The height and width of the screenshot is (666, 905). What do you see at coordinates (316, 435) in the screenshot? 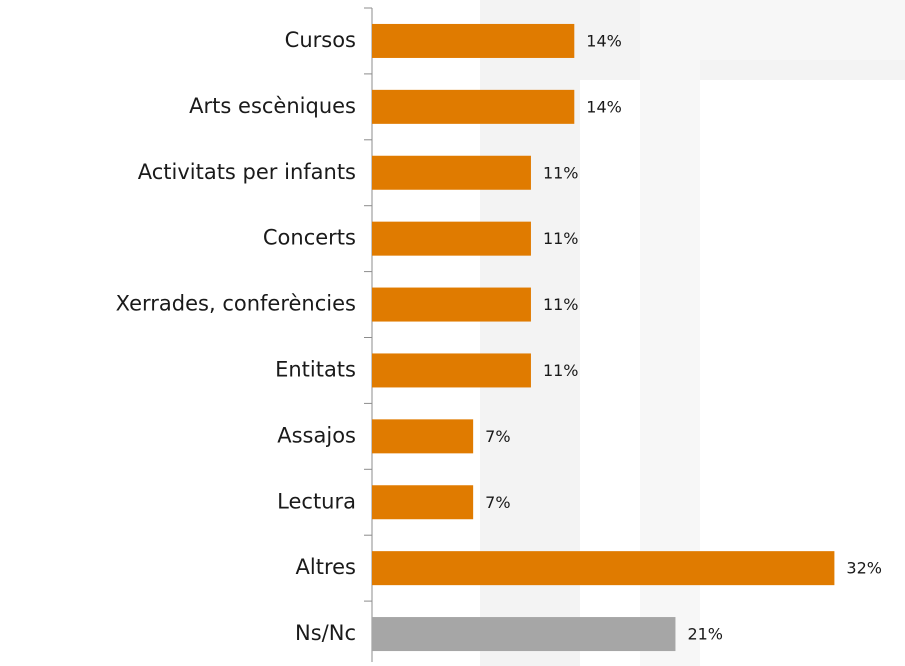
I see `category-label: Assajos` at bounding box center [316, 435].